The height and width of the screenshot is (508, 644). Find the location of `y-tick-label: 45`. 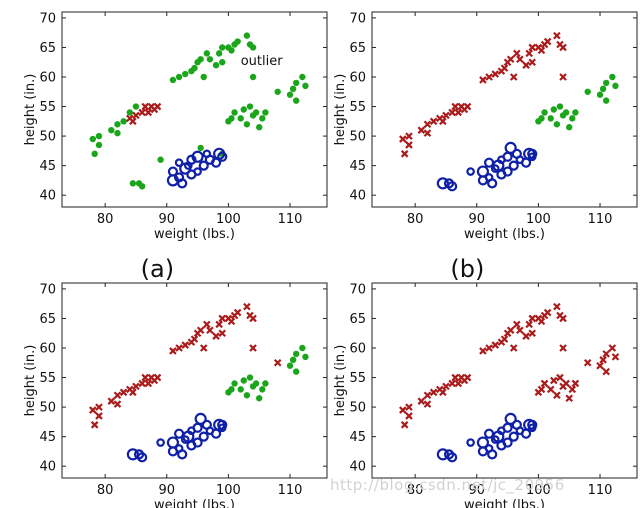

y-tick-label: 45 is located at coordinates (357, 166).